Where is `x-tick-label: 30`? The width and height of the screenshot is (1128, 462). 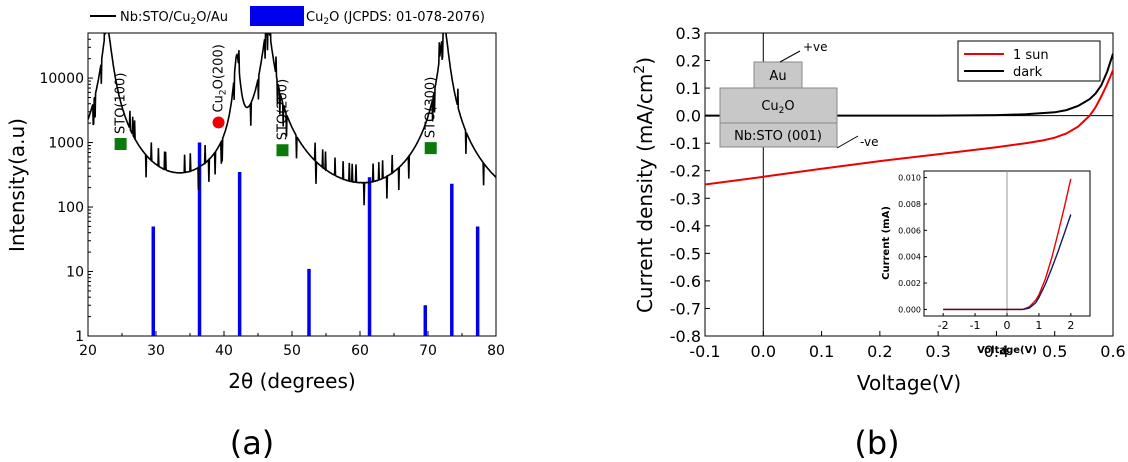 x-tick-label: 30 is located at coordinates (156, 351).